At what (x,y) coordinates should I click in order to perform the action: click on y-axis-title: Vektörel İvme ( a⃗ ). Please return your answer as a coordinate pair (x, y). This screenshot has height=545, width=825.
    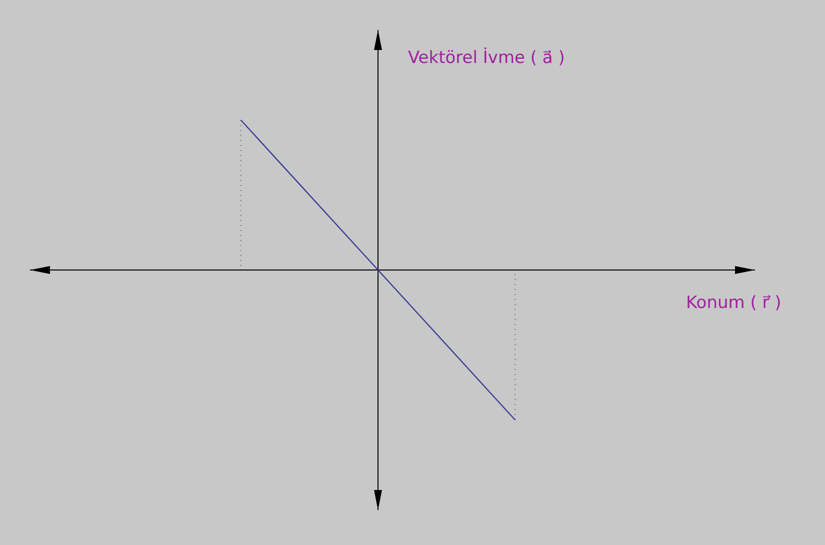
    Looking at the image, I should click on (486, 57).